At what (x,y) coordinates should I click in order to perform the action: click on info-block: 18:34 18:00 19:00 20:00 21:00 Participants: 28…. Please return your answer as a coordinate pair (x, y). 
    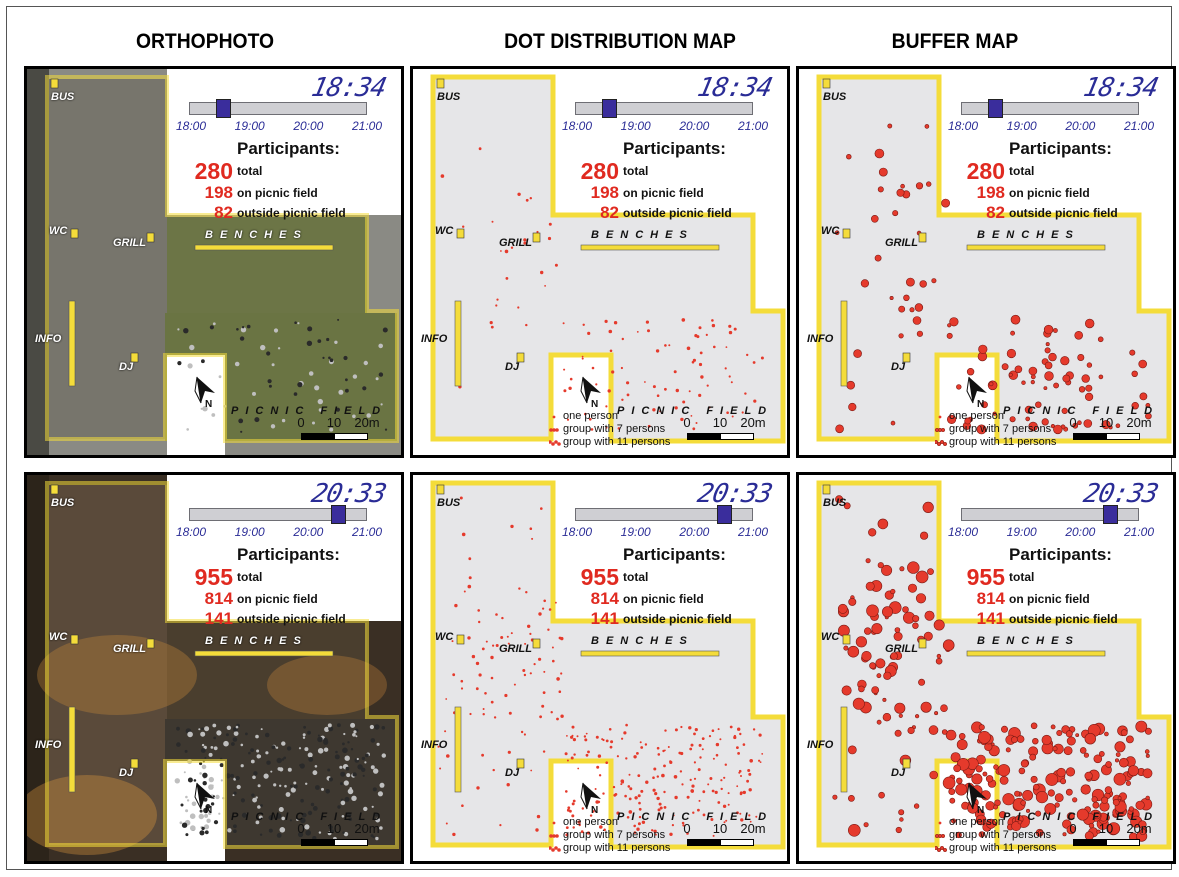
    Looking at the image, I should click on (288, 149).